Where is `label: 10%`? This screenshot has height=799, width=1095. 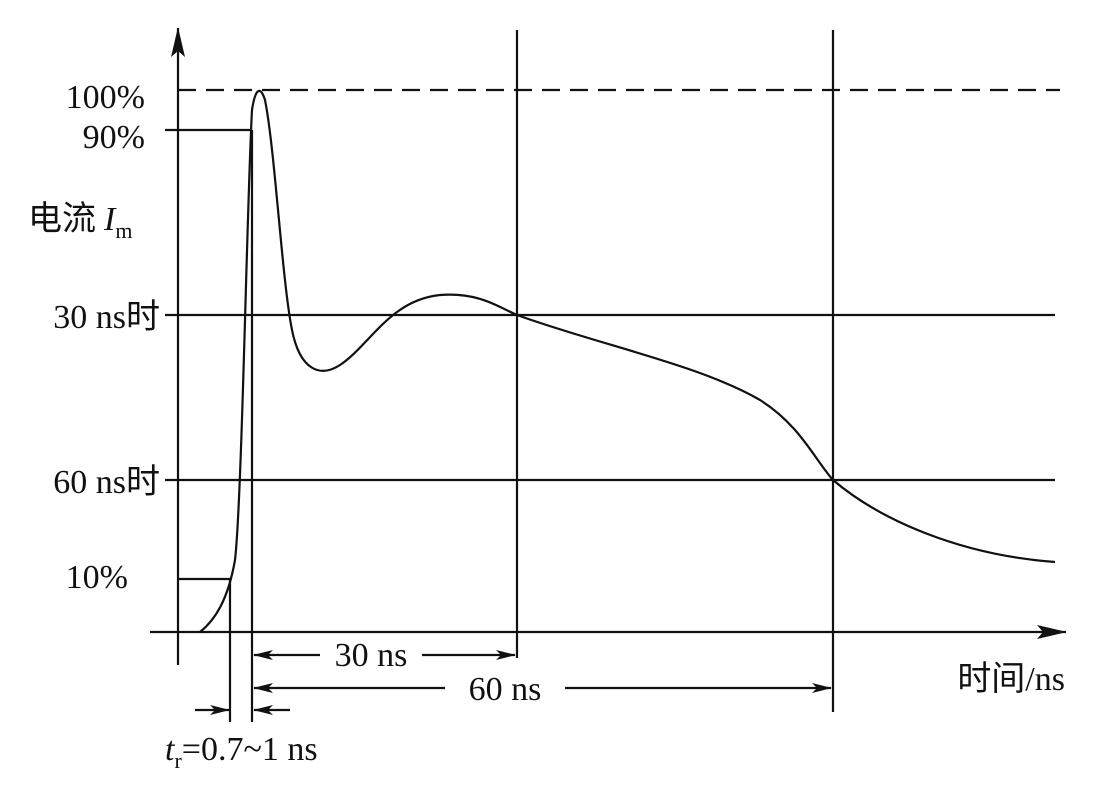
label: 10% is located at coordinates (97, 577).